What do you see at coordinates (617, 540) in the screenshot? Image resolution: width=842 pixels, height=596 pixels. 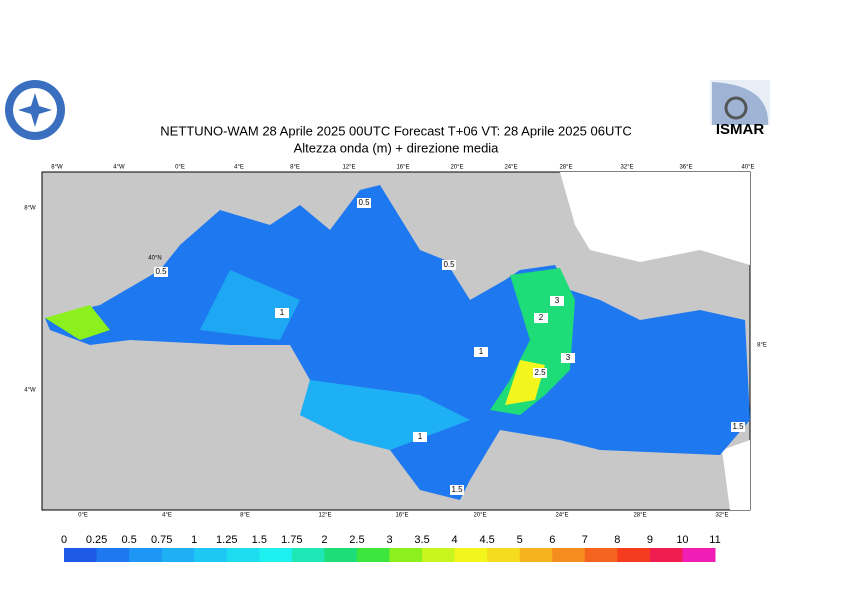 I see `colorbar-label: 8` at bounding box center [617, 540].